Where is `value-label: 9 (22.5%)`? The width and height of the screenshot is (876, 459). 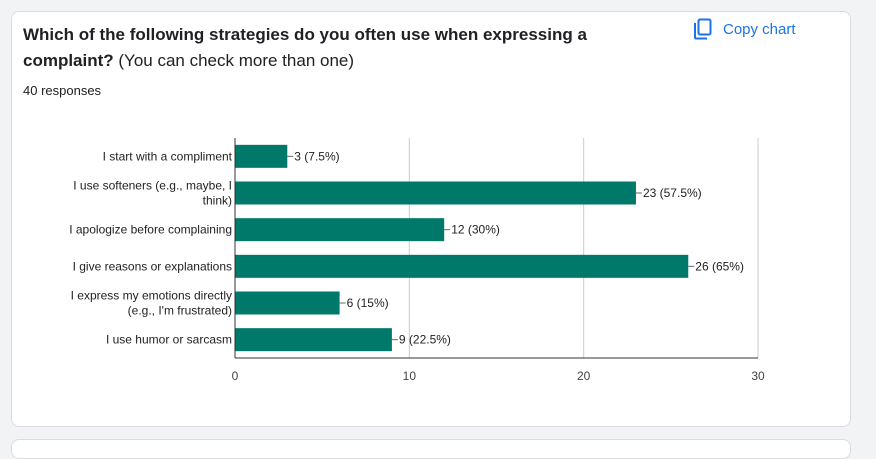
value-label: 9 (22.5%) is located at coordinates (425, 340).